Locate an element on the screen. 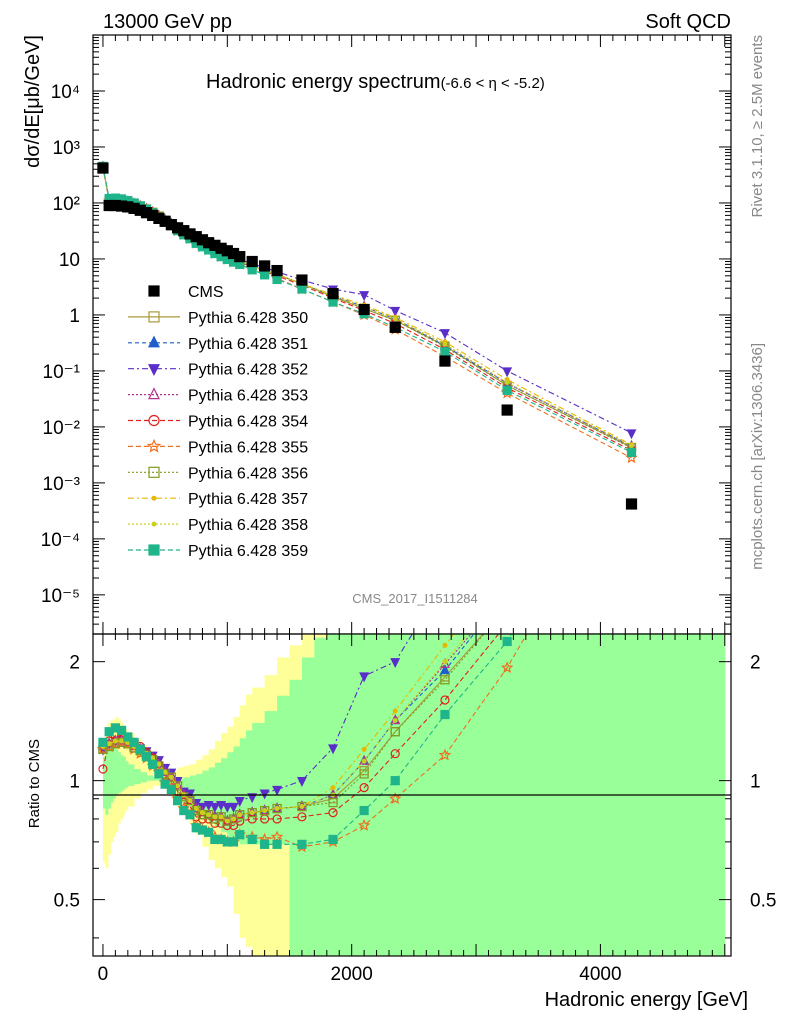  legend-label: Pythia 6.428 352 is located at coordinates (248, 370).